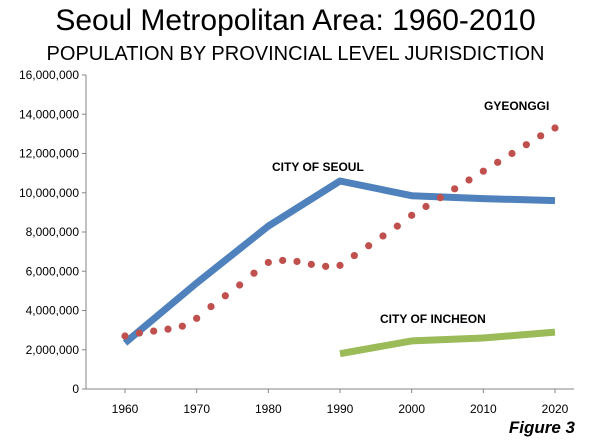 The image size is (591, 443). Describe the element at coordinates (318, 167) in the screenshot. I see `city-of-seoul-label: CITY OF SEOUL` at that location.